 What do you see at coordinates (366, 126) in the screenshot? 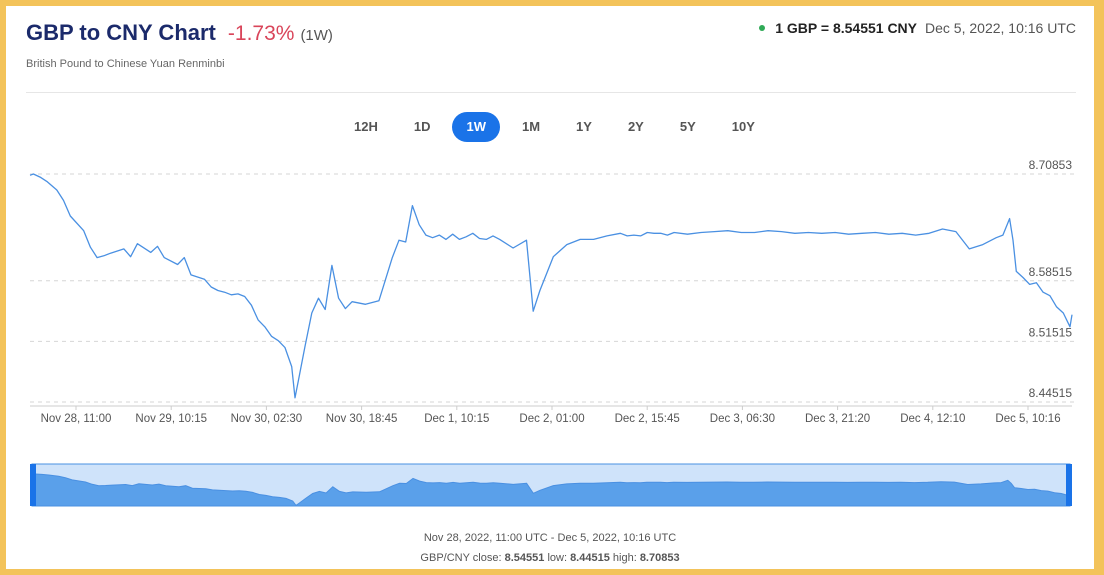
I see `tab-12h: 12H` at bounding box center [366, 126].